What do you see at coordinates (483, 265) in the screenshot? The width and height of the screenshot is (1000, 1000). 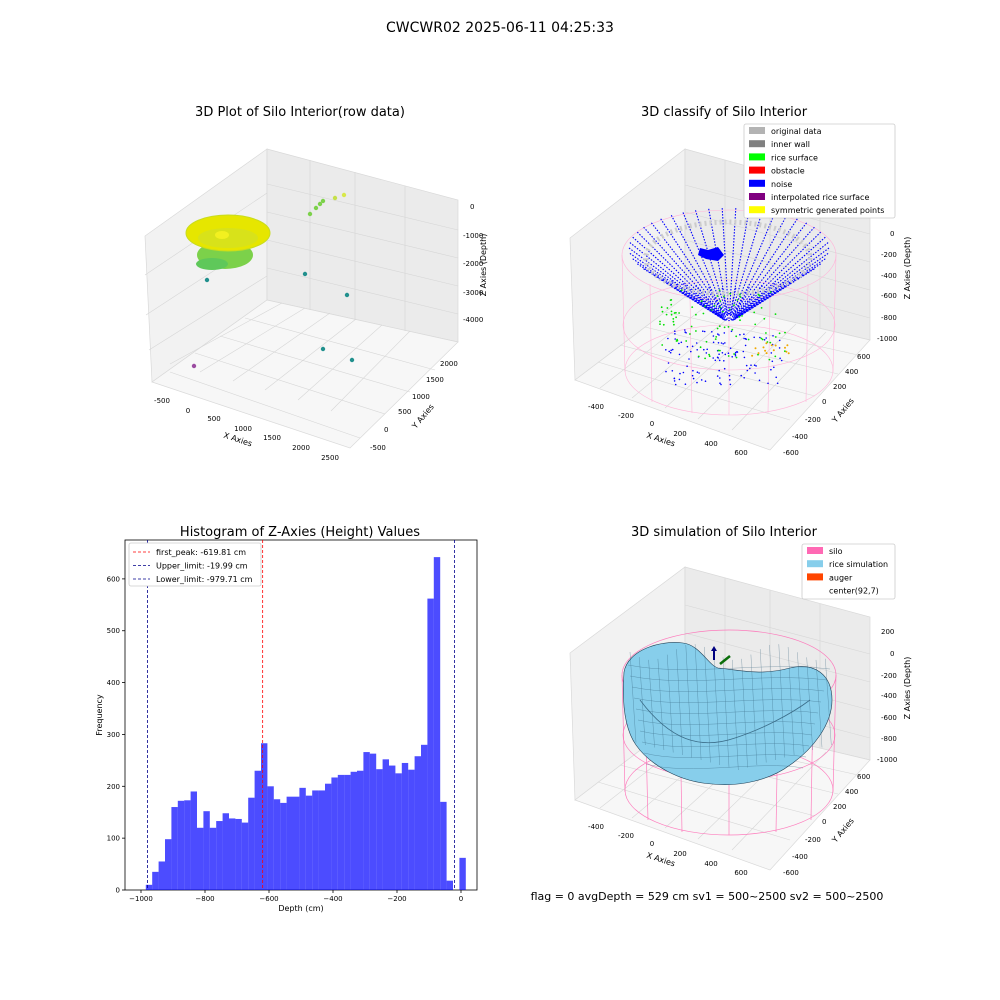 I see `raw-z-axis-label: Z Axies (Depth)` at bounding box center [483, 265].